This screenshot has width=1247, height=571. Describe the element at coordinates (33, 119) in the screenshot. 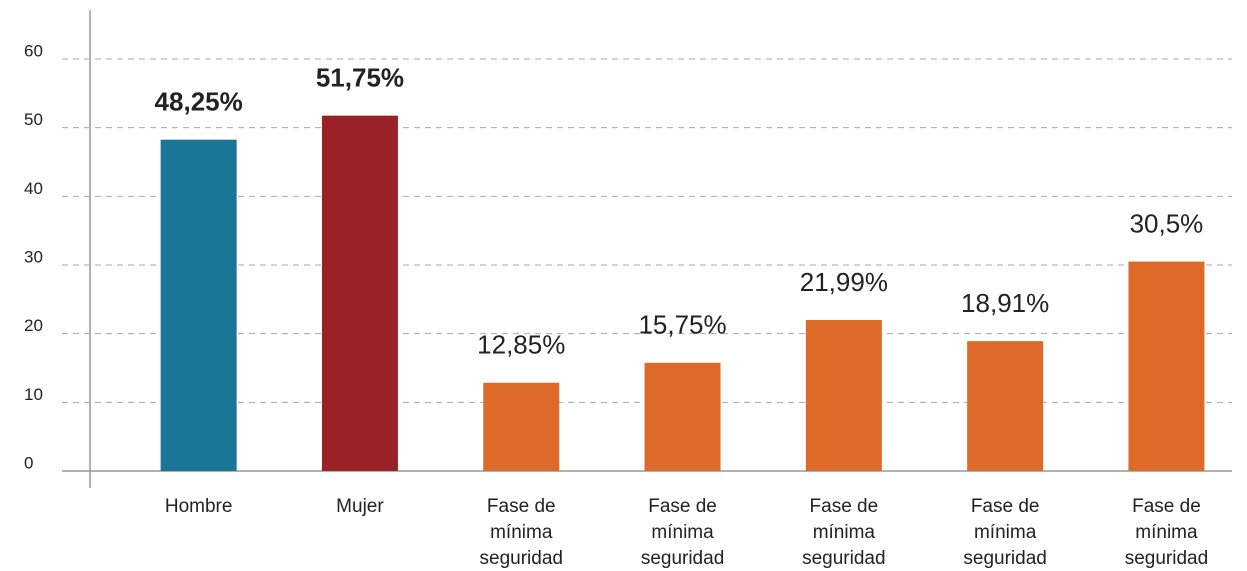

I see `y-tick-label: 50` at that location.